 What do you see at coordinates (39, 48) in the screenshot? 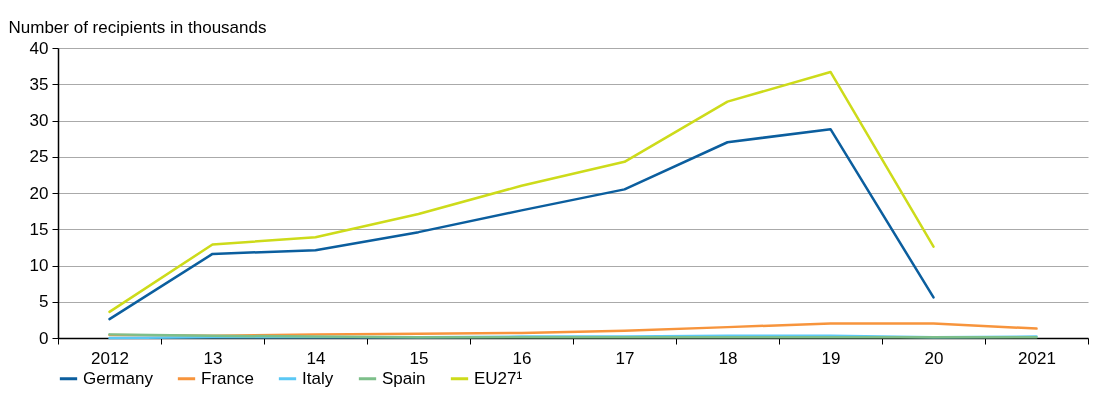
I see `y-tick-label: 40` at bounding box center [39, 48].